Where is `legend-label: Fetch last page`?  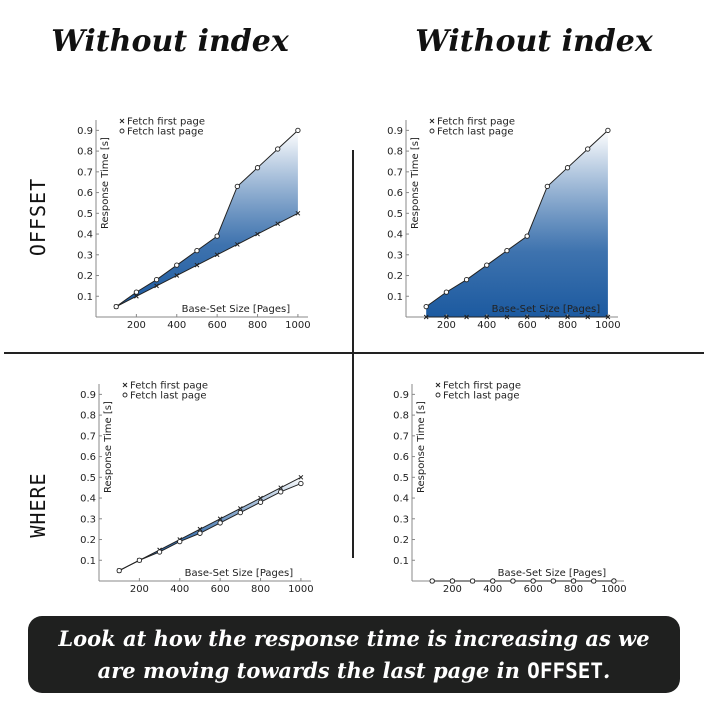 legend-label: Fetch last page is located at coordinates (168, 396).